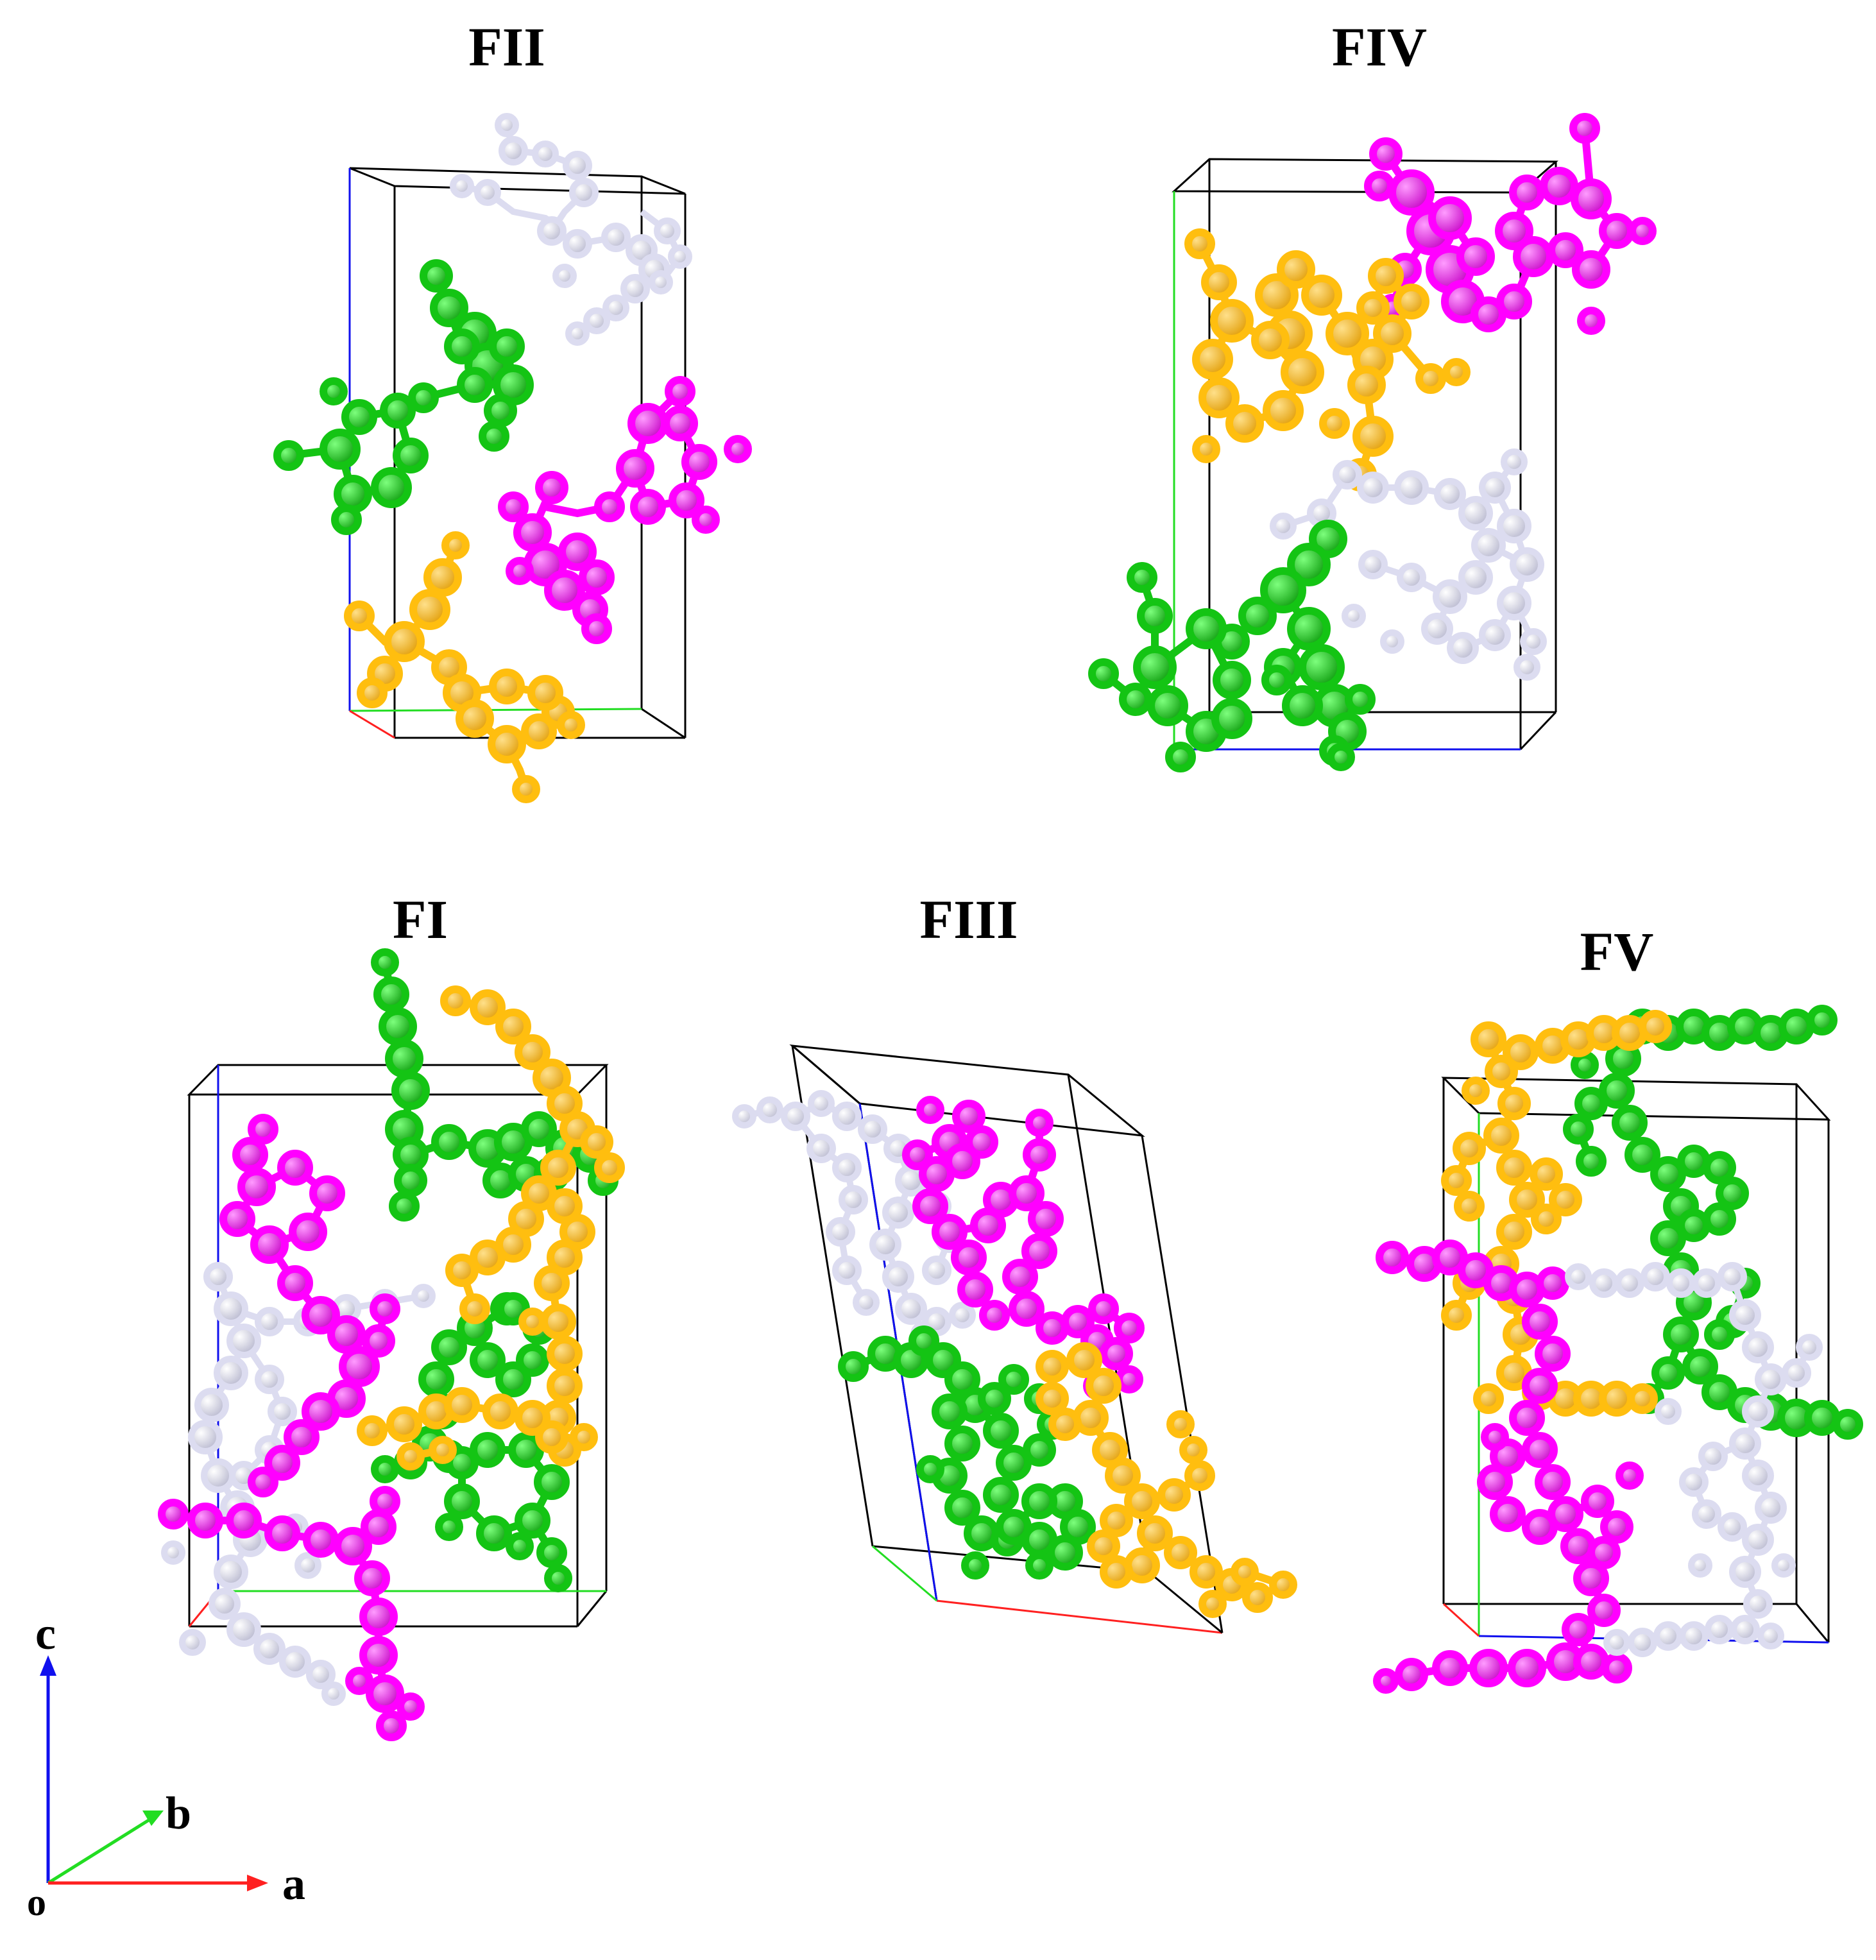 Image resolution: width=1876 pixels, height=1960 pixels. Describe the element at coordinates (45, 1633) in the screenshot. I see `axis-label-c: c` at that location.